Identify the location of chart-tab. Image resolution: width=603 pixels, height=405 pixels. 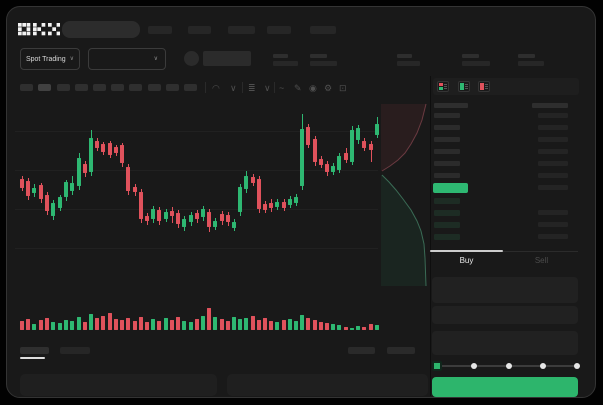
(75, 350).